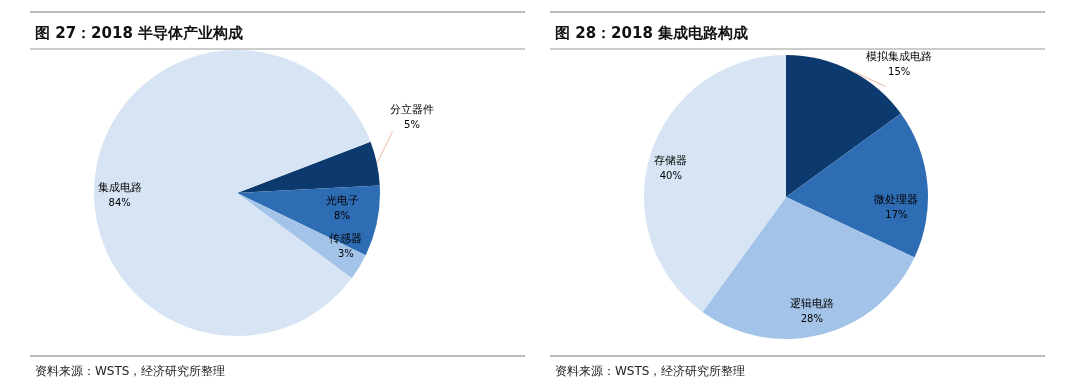  I want to click on data-label: 17%, so click(896, 214).